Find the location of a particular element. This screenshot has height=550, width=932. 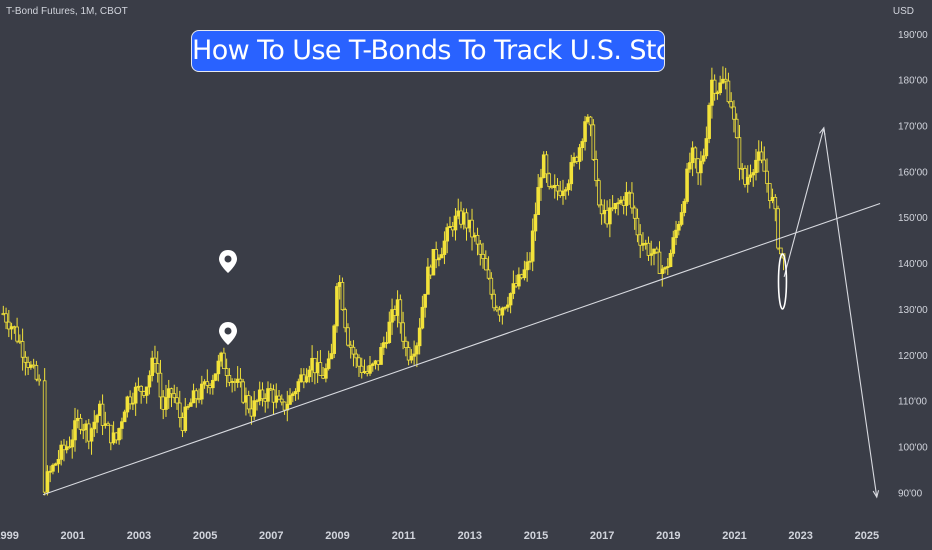

projection-arrow is located at coordinates (830, 312).